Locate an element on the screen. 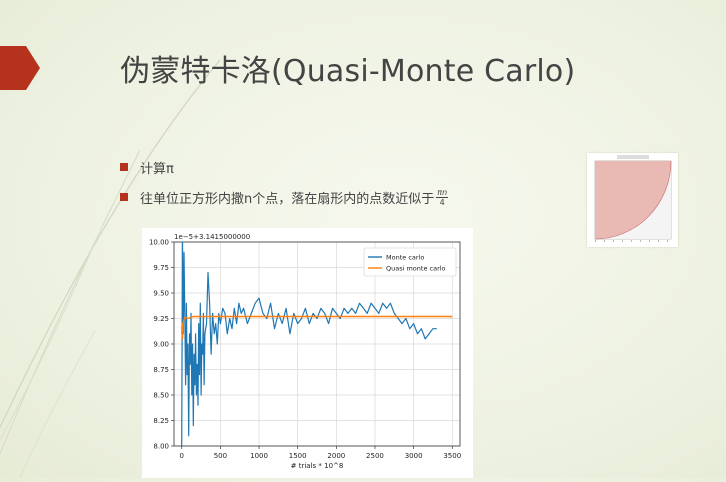  scatter-thumbnail-image is located at coordinates (633, 198).